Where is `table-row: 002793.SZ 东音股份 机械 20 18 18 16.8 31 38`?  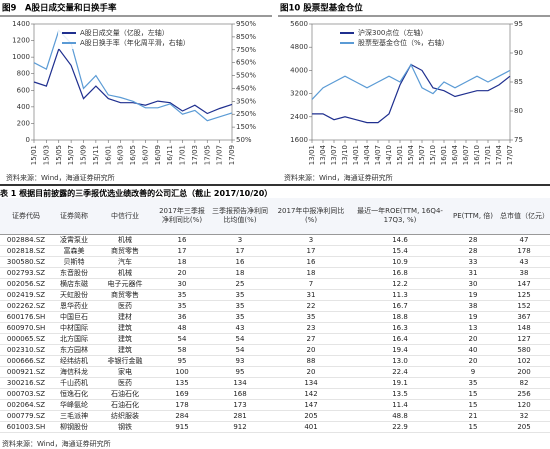
table-row: 002793.SZ 东音股份 机械 20 18 18 16.8 31 38 is located at coordinates (275, 273).